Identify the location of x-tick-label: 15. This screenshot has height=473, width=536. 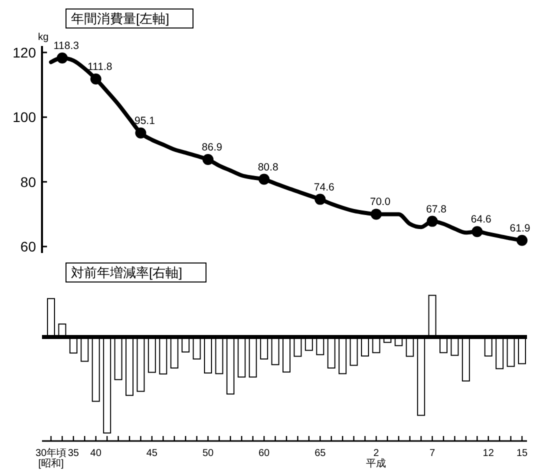
(522, 453).